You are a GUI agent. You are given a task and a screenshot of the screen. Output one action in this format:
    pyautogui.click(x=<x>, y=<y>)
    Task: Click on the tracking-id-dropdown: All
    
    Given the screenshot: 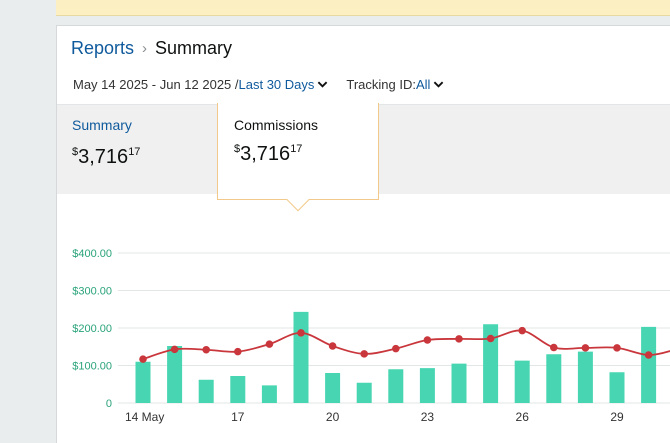 What is the action you would take?
    pyautogui.click(x=423, y=84)
    